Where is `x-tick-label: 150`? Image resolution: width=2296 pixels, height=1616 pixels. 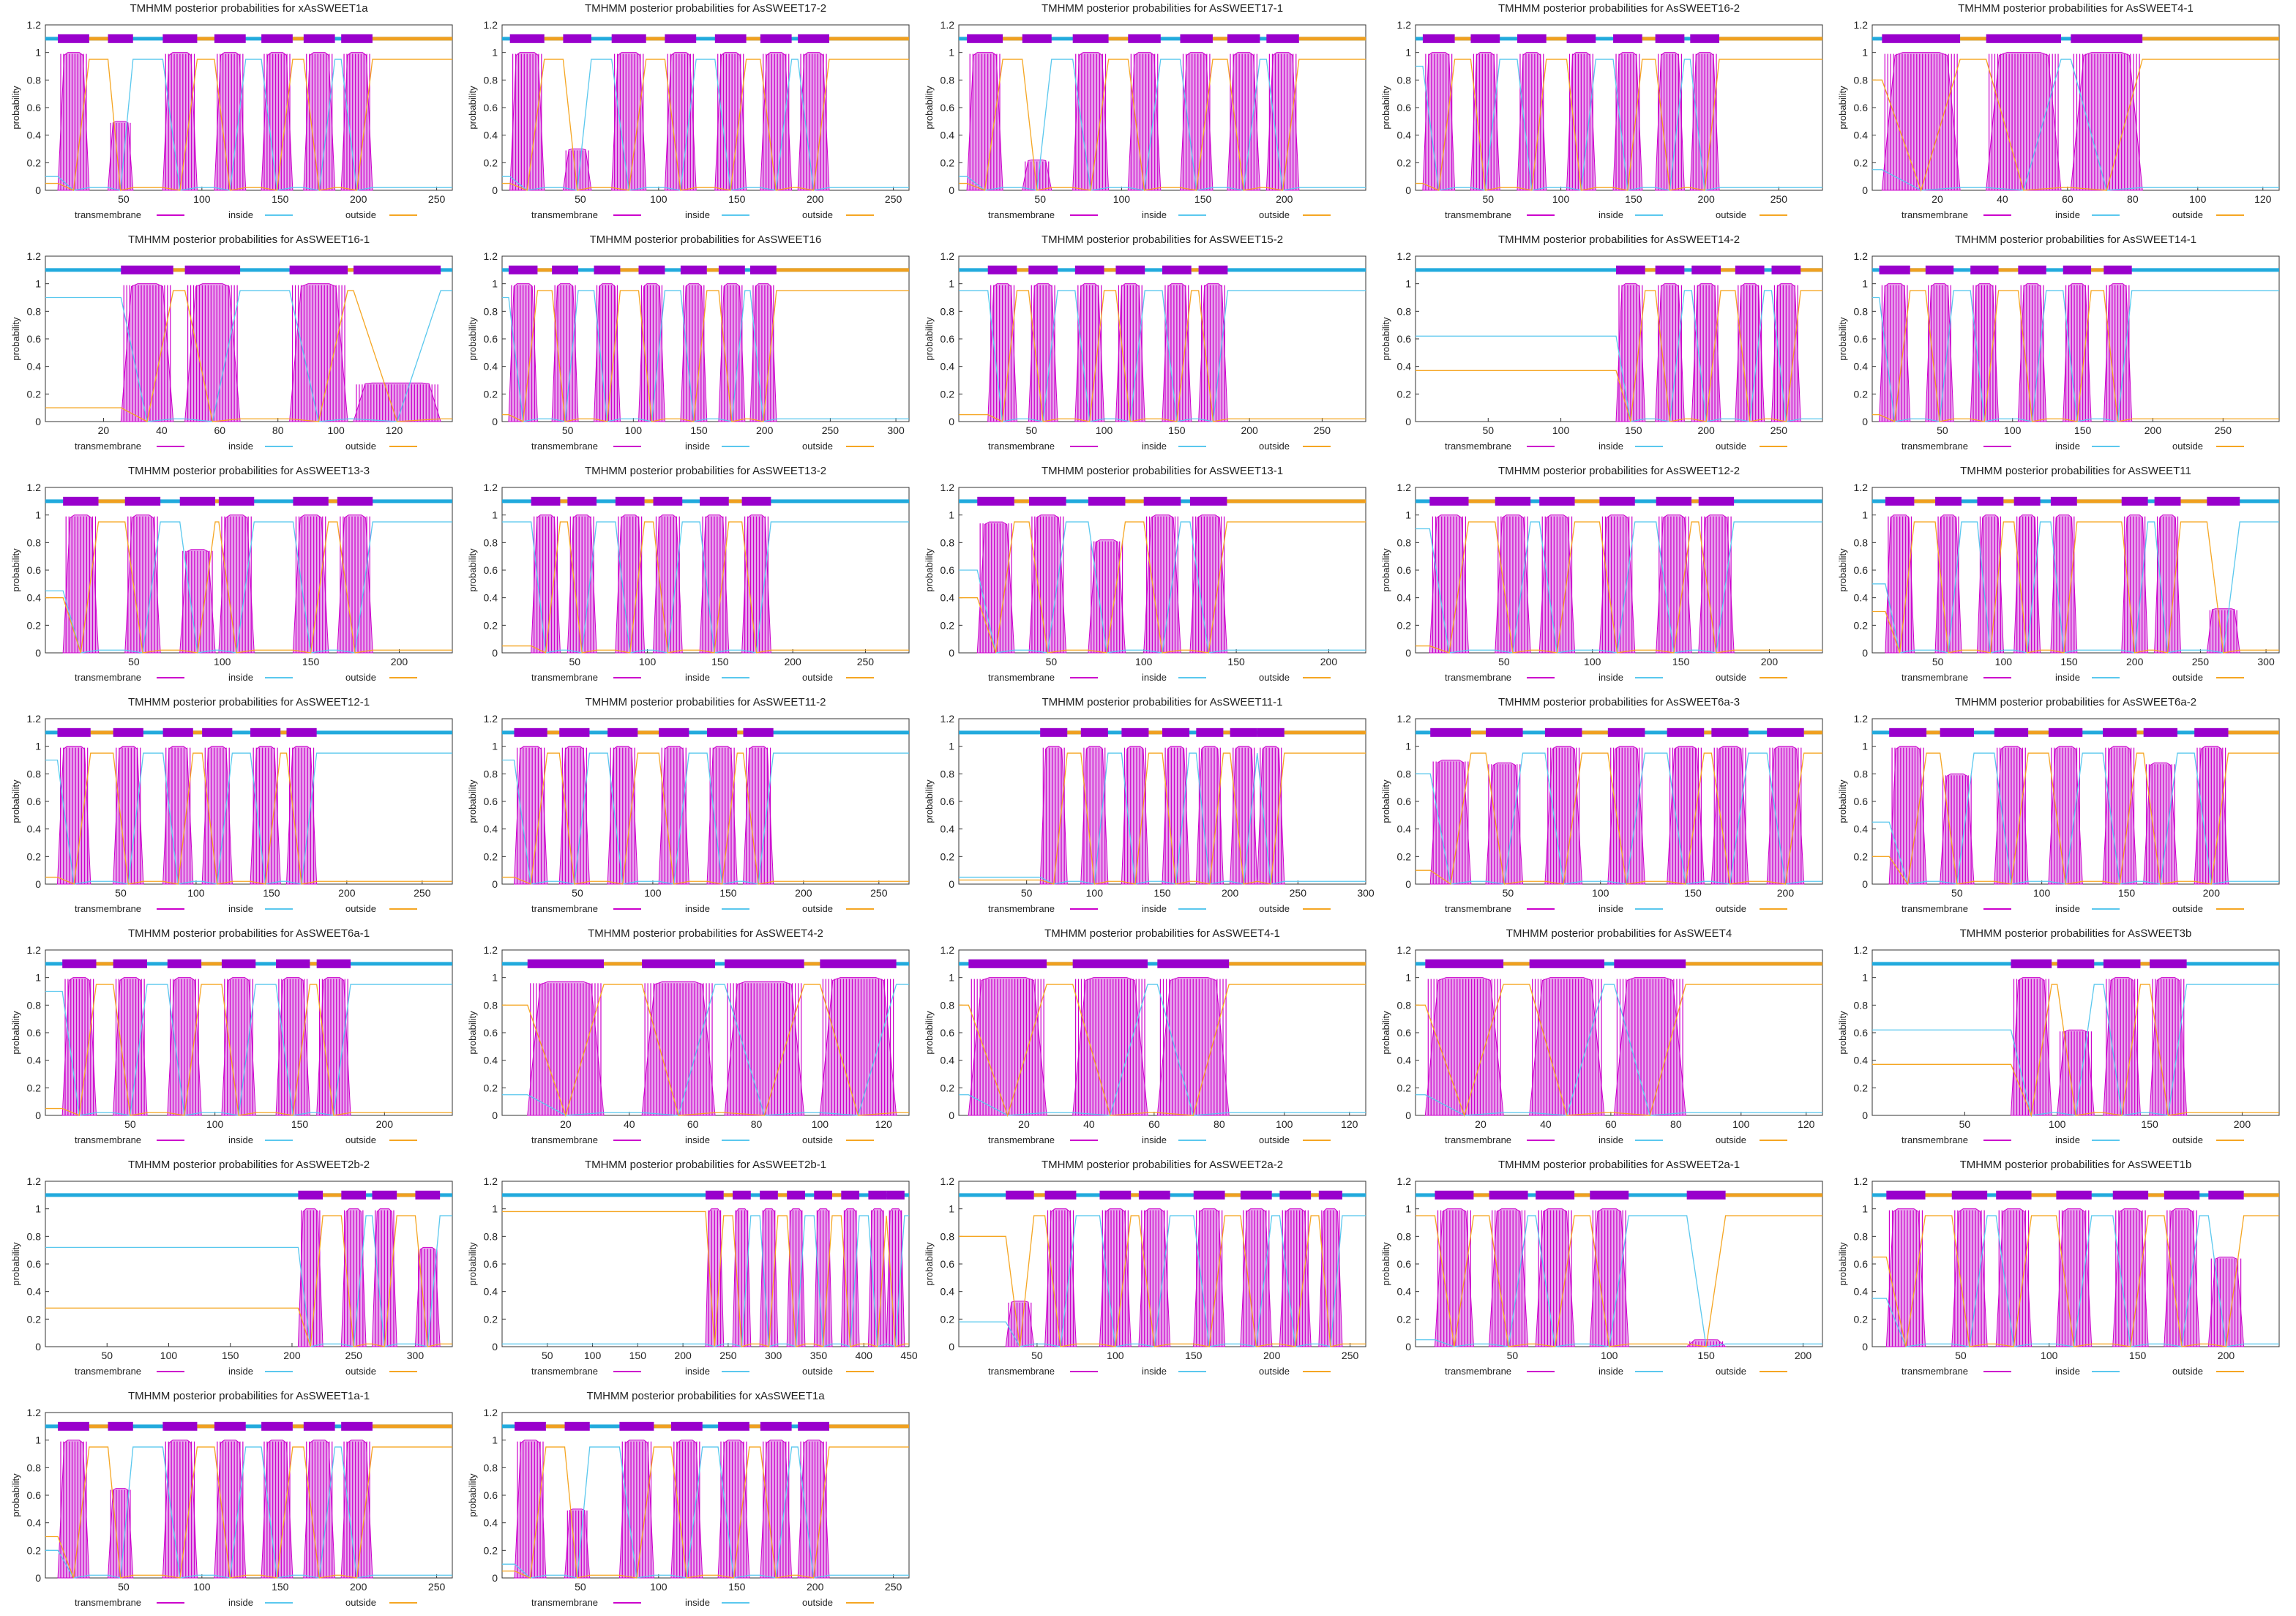
x-tick-label: 150 is located at coordinates (699, 430).